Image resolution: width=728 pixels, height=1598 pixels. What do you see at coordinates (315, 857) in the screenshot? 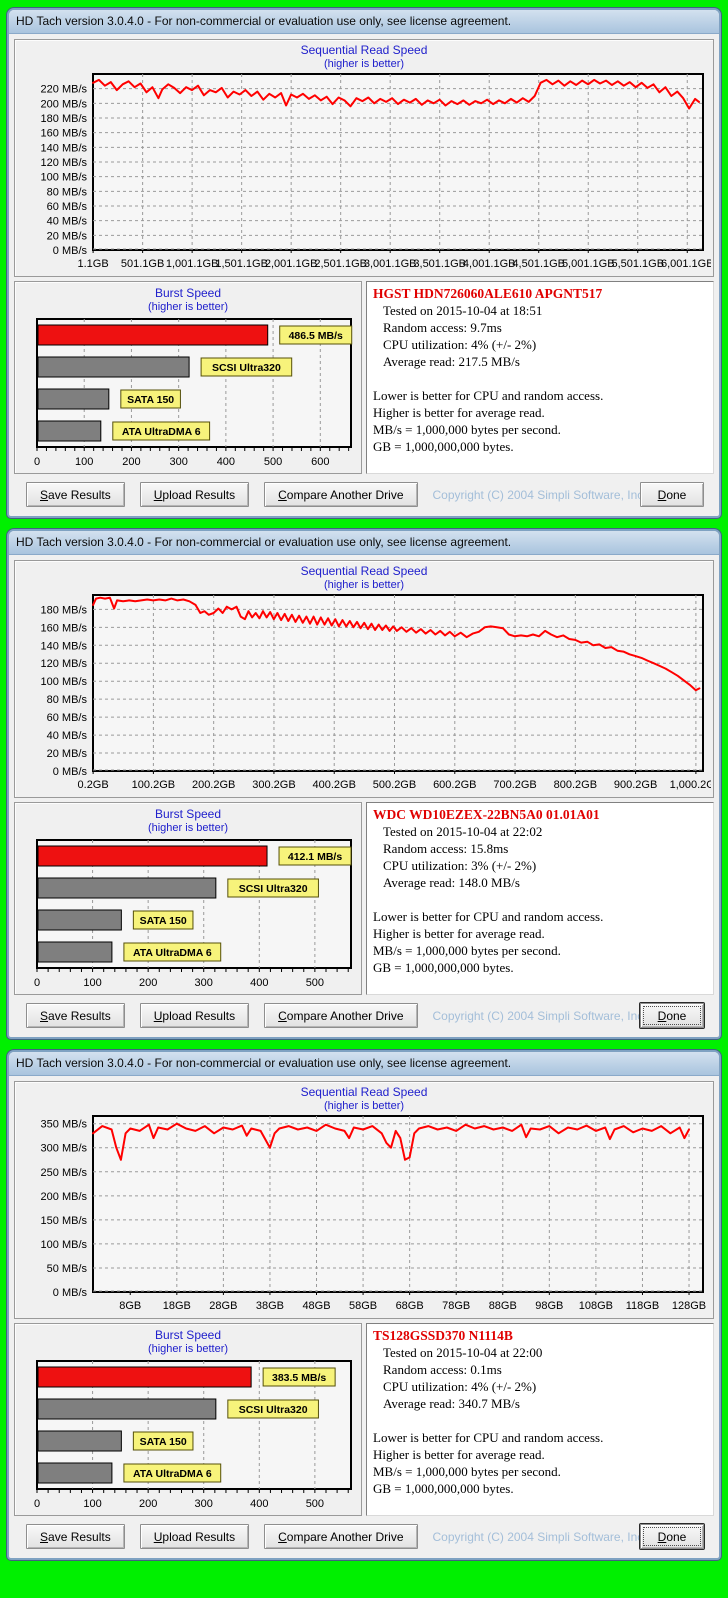
I see `svg-text: 412.1 MB/s` at bounding box center [315, 857].